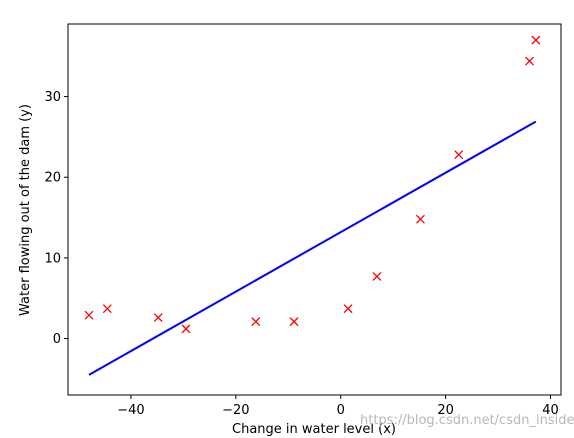 The width and height of the screenshot is (574, 438). What do you see at coordinates (341, 410) in the screenshot?
I see `x-tick-label: 0` at bounding box center [341, 410].